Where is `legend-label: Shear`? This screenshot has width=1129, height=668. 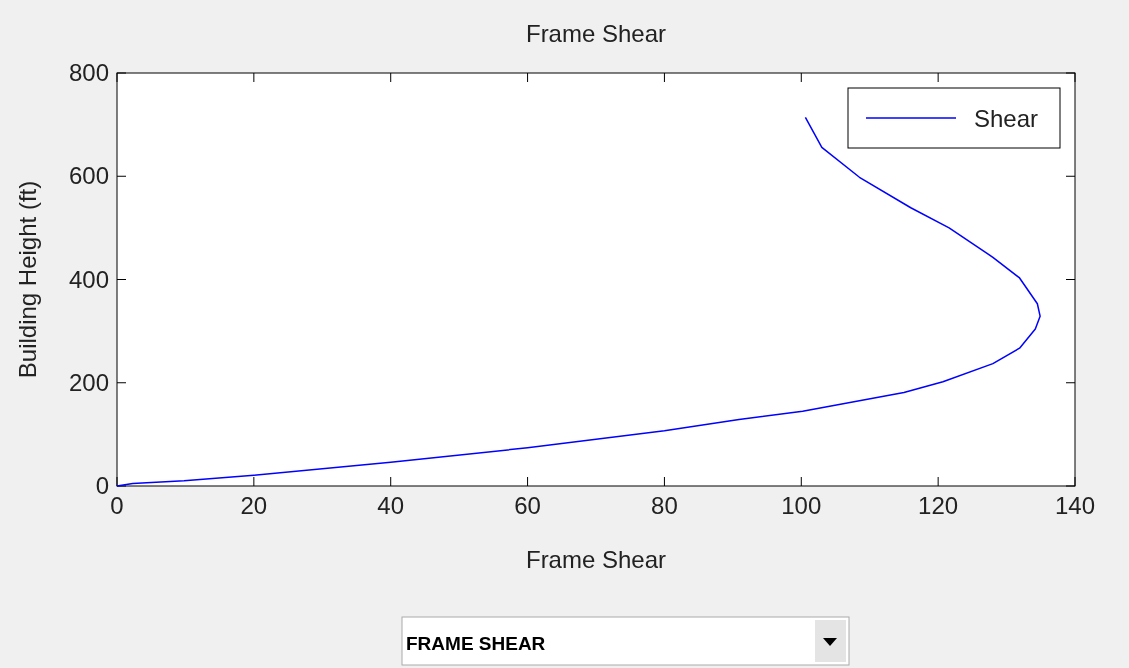
legend-label: Shear is located at coordinates (1006, 118).